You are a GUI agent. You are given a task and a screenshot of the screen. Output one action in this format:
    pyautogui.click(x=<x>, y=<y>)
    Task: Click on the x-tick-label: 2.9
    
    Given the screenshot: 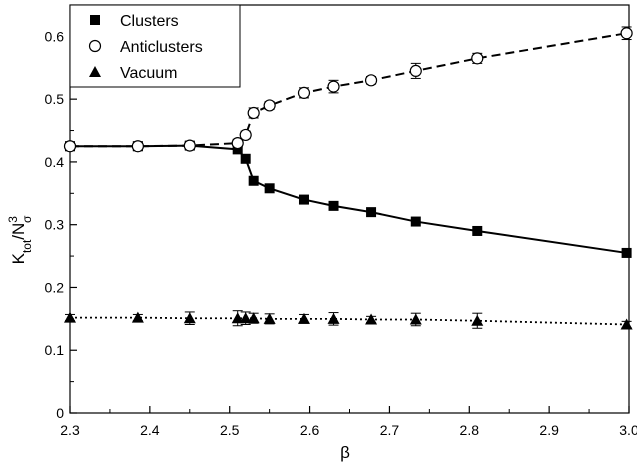 What is the action you would take?
    pyautogui.click(x=549, y=430)
    